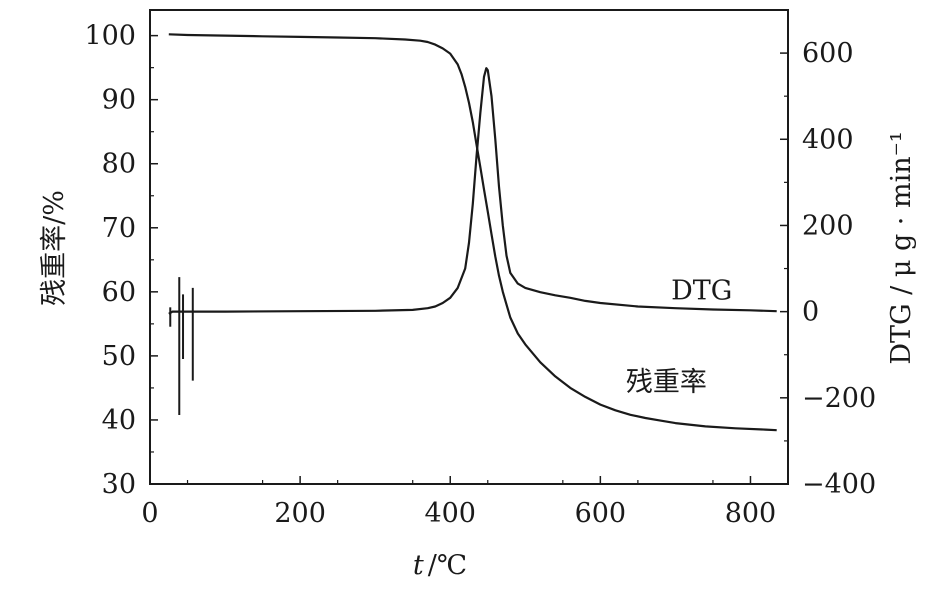 The width and height of the screenshot is (945, 591). I want to click on left-tick-label: 50, so click(119, 356).